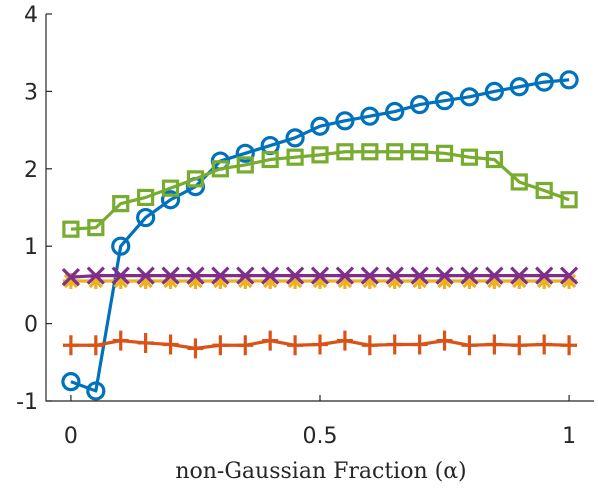 This screenshot has height=489, width=598. I want to click on y-tick-label: 2, so click(31, 170).